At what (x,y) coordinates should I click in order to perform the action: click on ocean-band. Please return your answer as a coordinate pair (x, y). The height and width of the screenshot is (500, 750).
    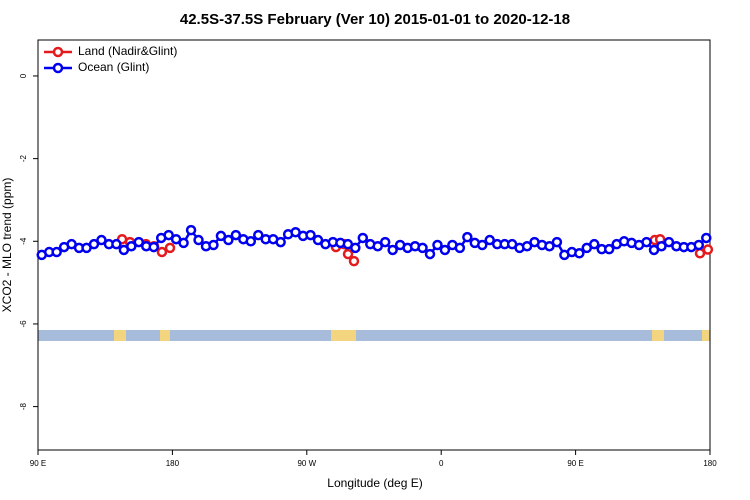
    Looking at the image, I should click on (374, 335).